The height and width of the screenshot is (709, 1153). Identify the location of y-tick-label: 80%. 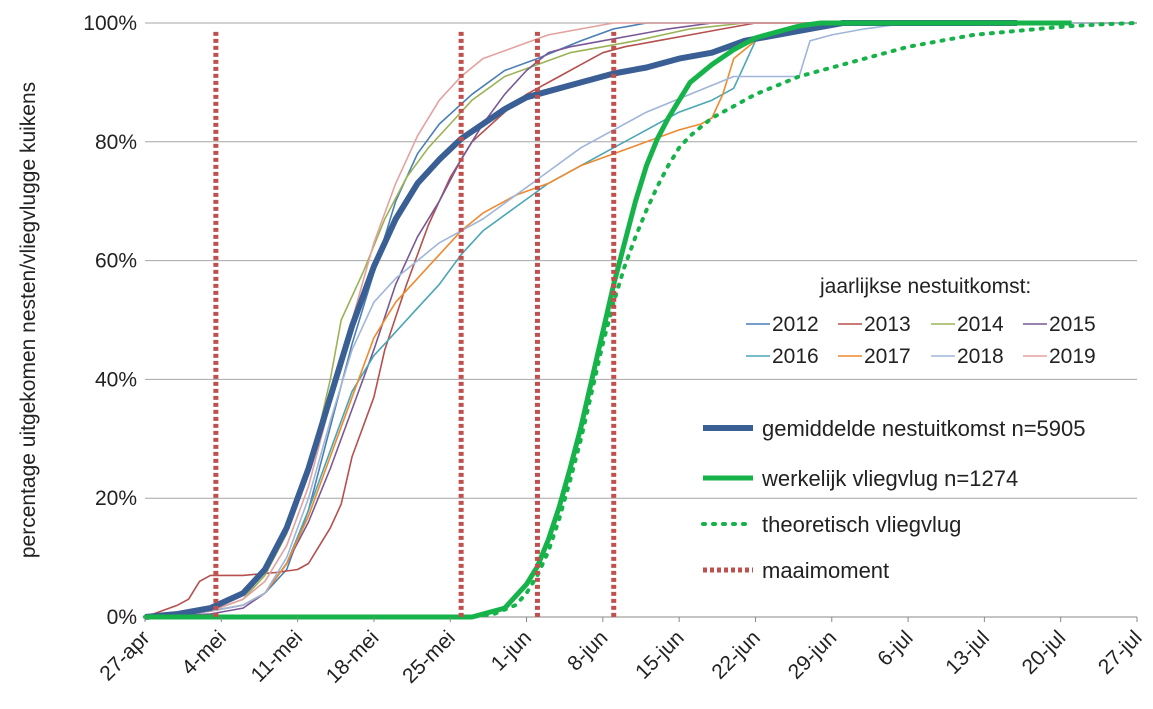
(116, 142).